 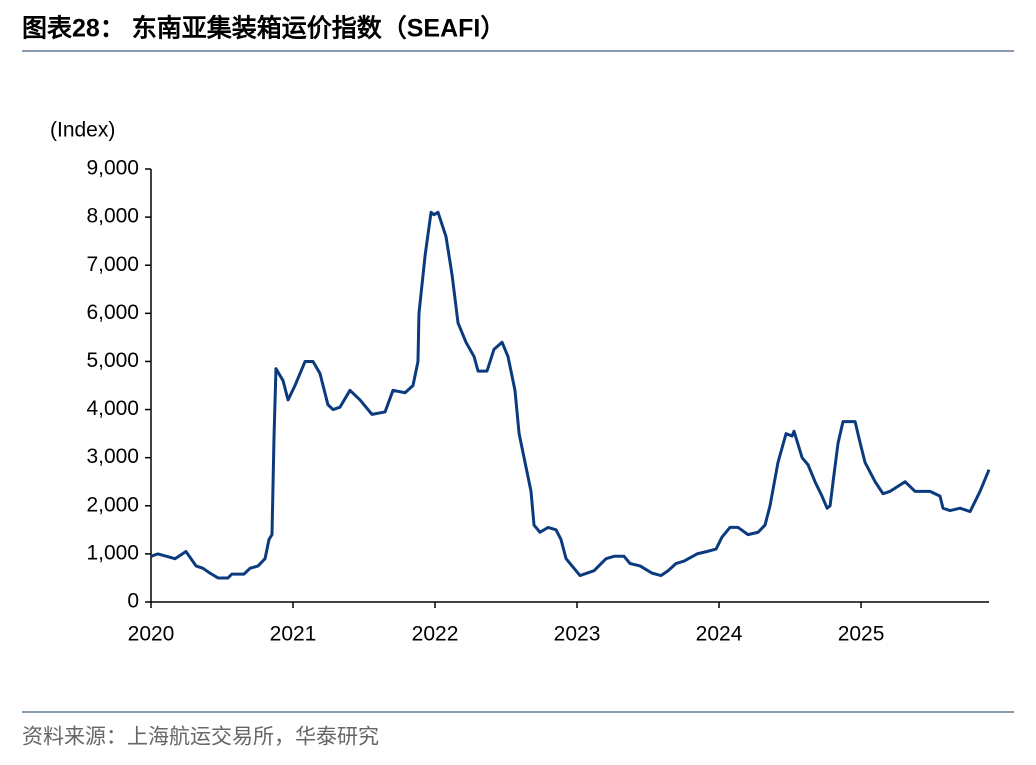 What do you see at coordinates (112, 360) in the screenshot?
I see `y-tick-label: 5,000` at bounding box center [112, 360].